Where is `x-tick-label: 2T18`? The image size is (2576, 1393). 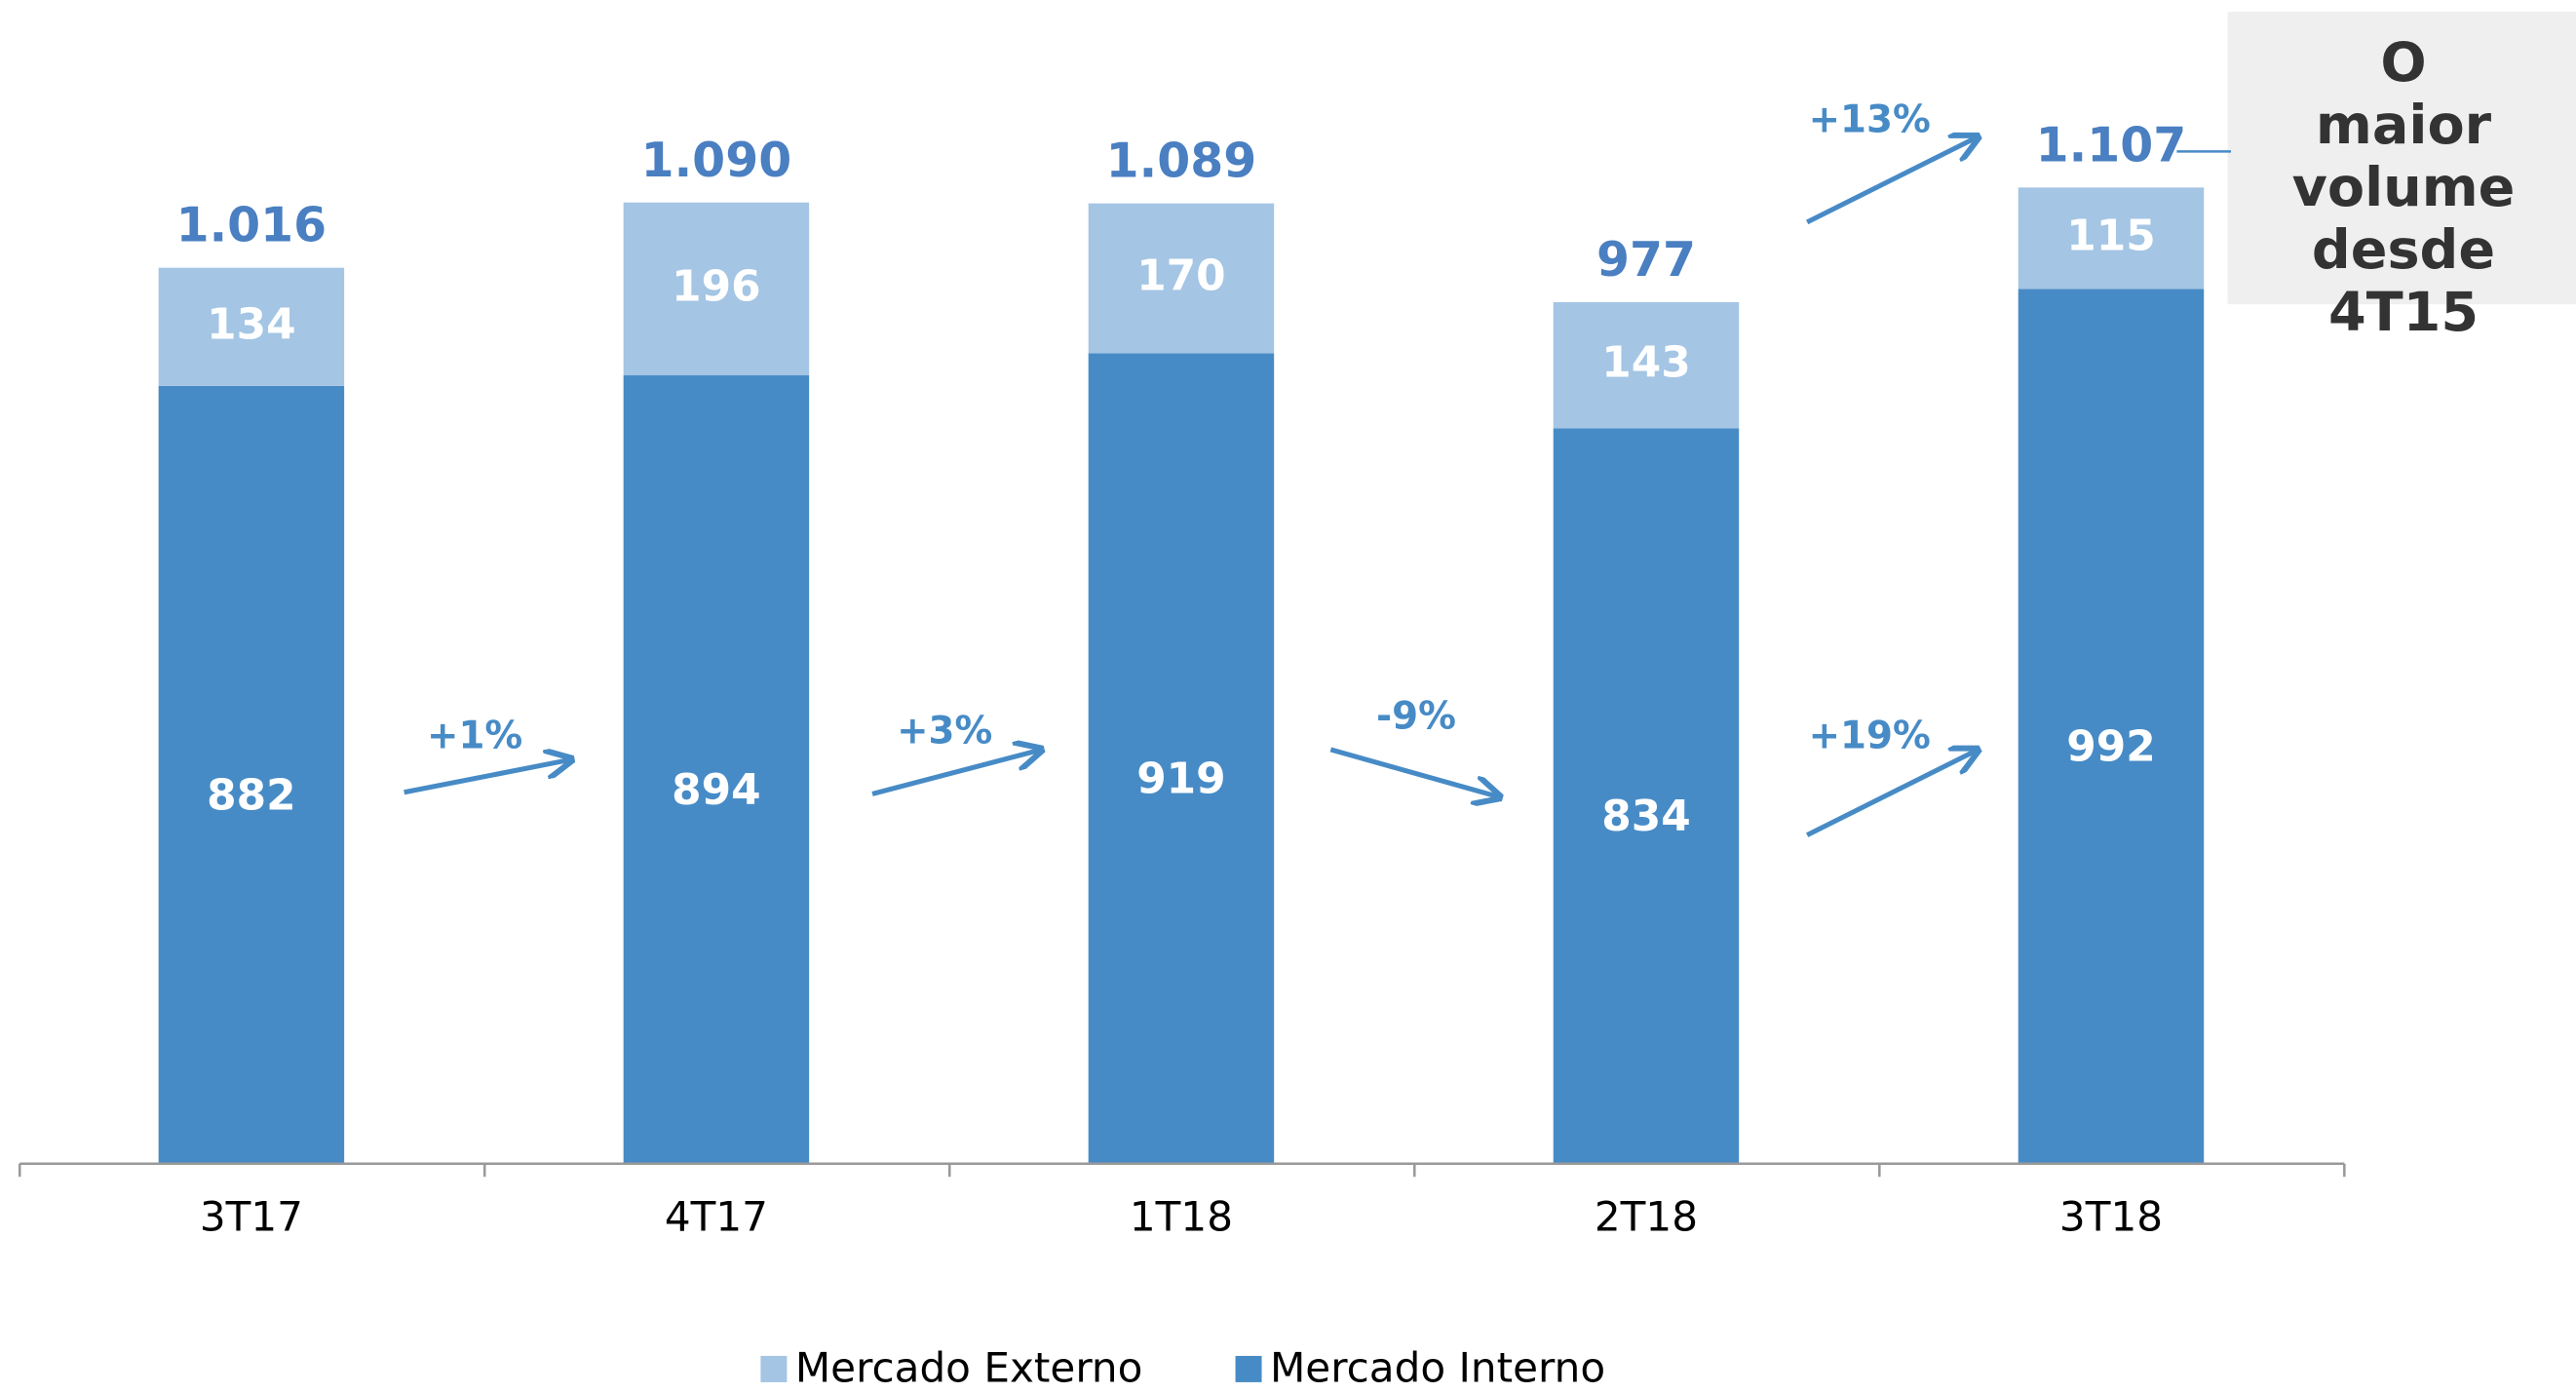
x-tick-label: 2T18 is located at coordinates (1646, 1217).